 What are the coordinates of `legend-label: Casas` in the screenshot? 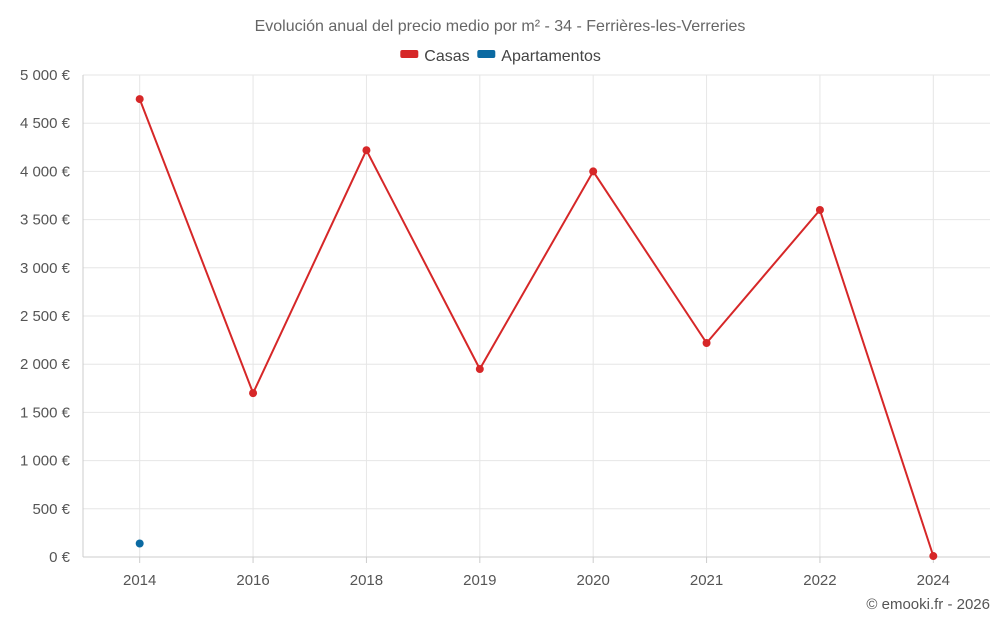 It's located at (446, 56).